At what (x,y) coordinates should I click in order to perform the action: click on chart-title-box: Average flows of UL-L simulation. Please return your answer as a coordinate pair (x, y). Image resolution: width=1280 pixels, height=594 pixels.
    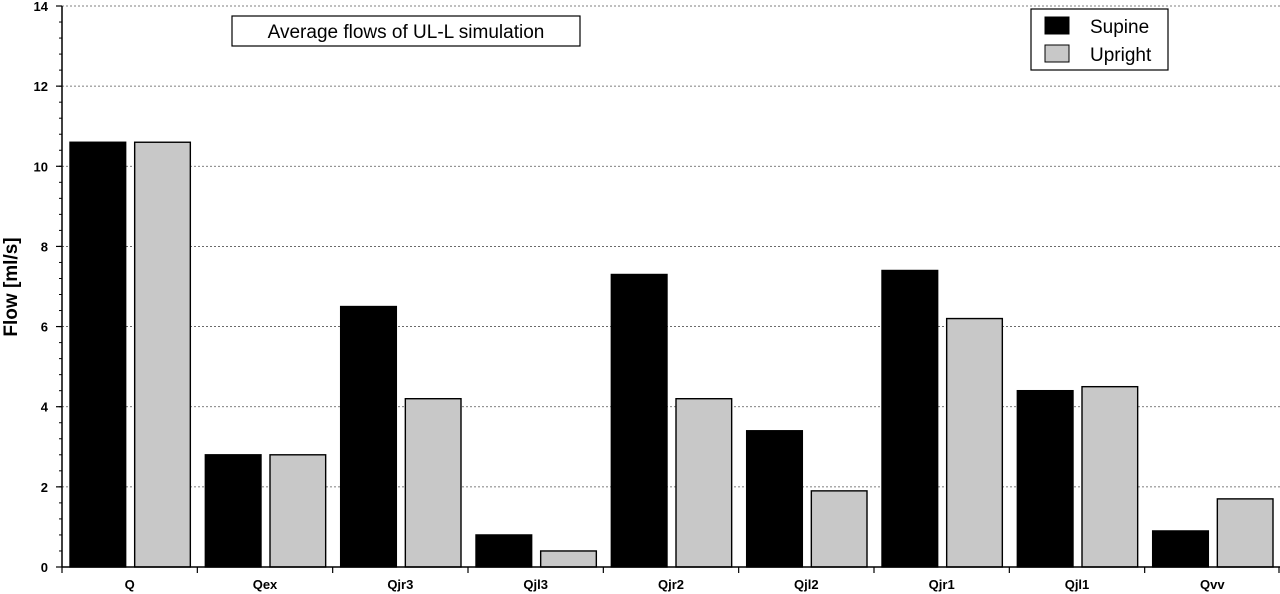
    Looking at the image, I should click on (406, 31).